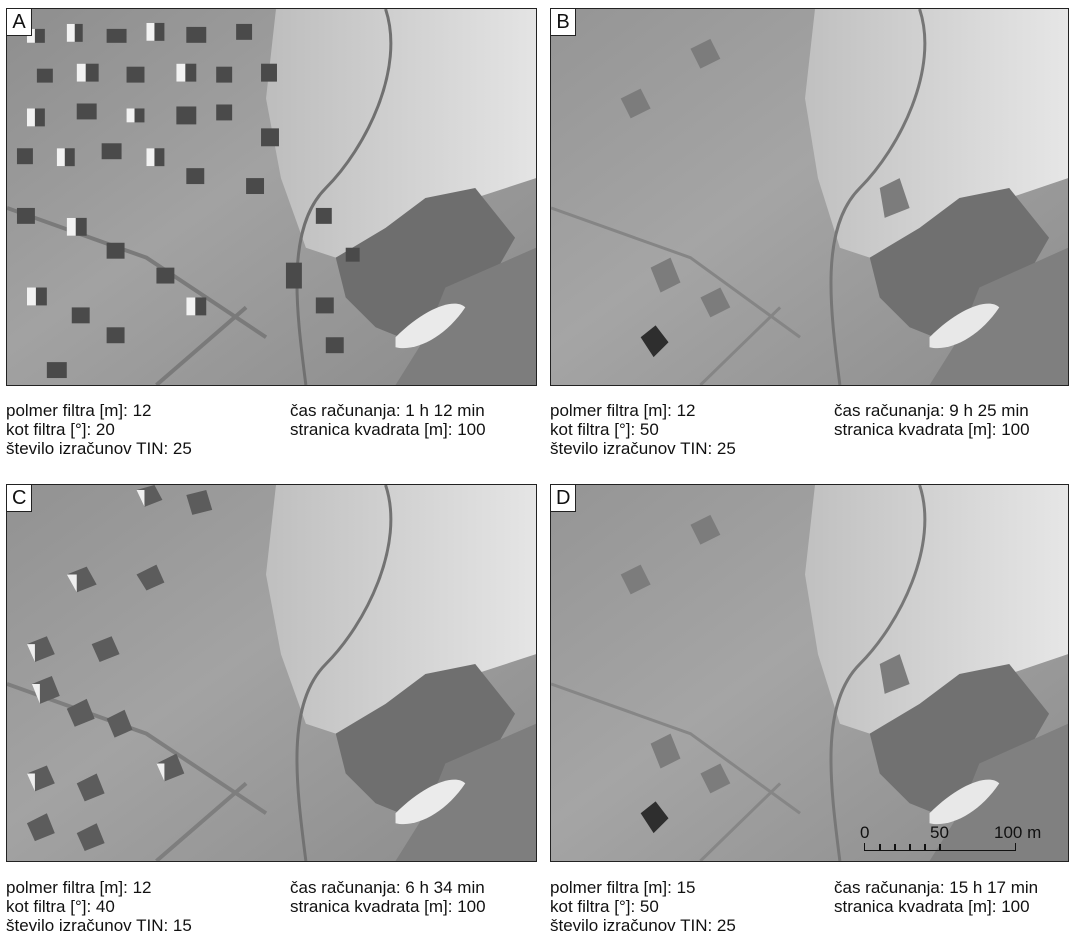 This screenshot has width=1069, height=940. What do you see at coordinates (765, 178) in the screenshot?
I see `flattened-buildings-b` at bounding box center [765, 178].